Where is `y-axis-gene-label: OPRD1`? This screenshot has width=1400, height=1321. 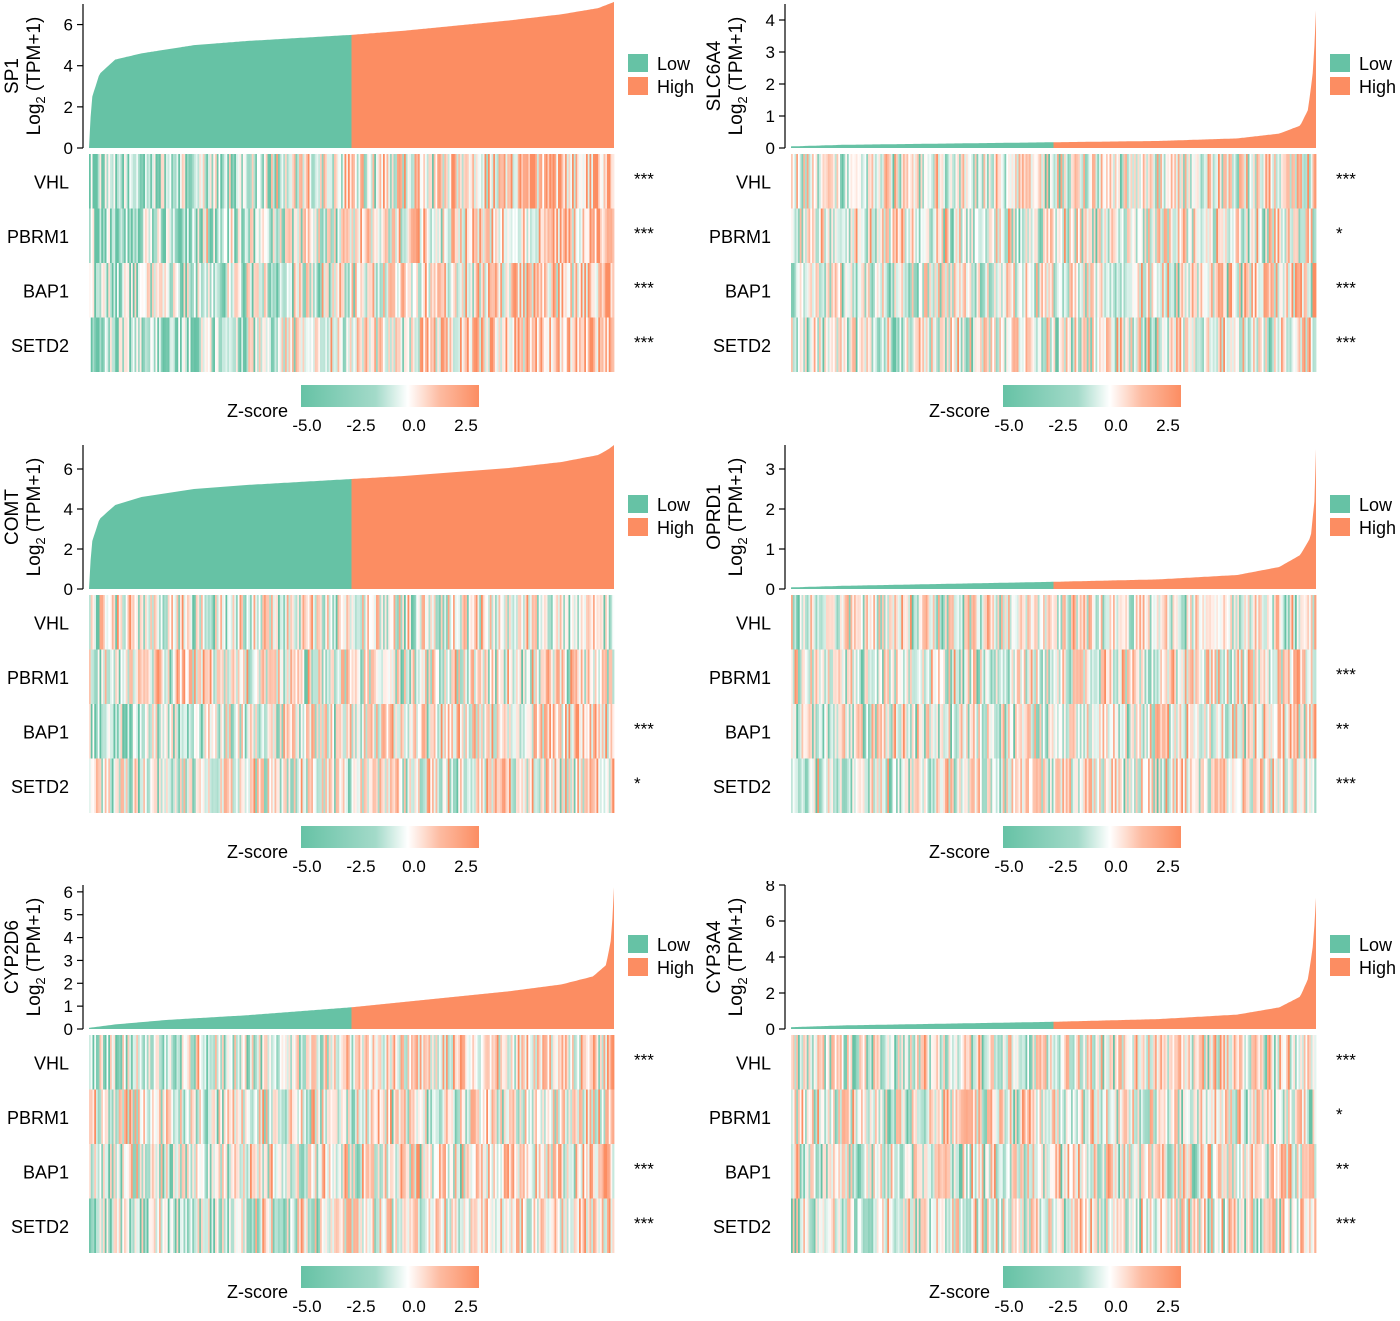
y-axis-gene-label: OPRD1 is located at coordinates (714, 516).